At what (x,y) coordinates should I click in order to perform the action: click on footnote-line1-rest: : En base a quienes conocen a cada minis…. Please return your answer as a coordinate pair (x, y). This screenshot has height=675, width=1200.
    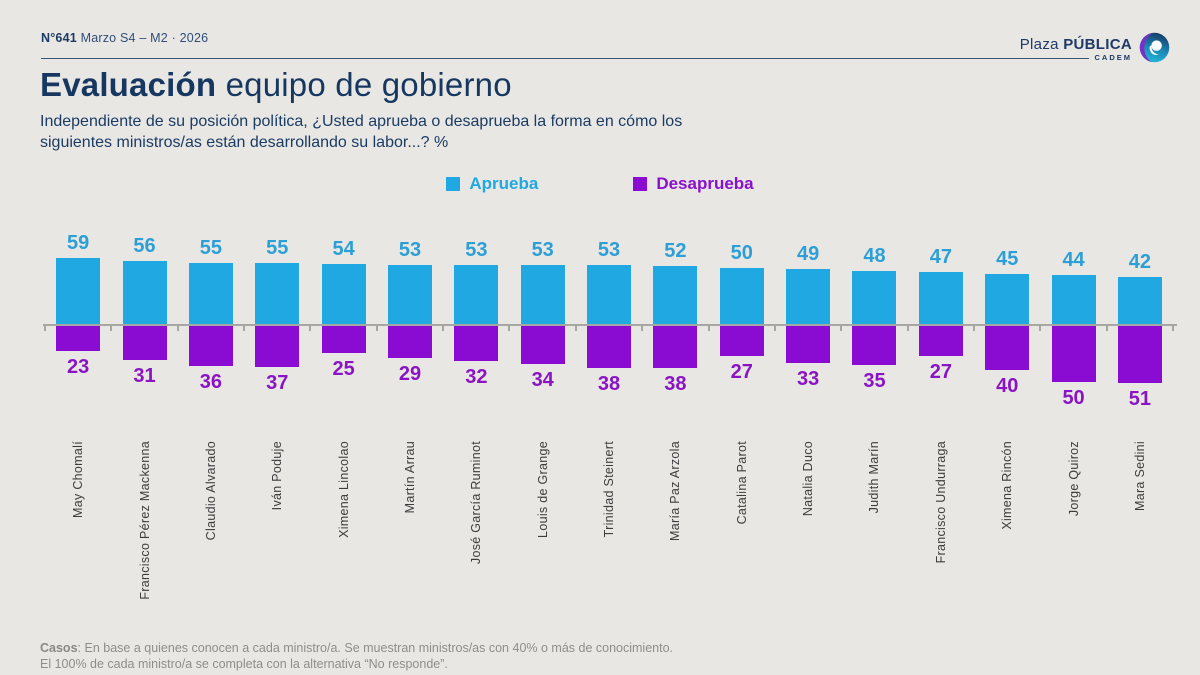
    Looking at the image, I should click on (375, 648).